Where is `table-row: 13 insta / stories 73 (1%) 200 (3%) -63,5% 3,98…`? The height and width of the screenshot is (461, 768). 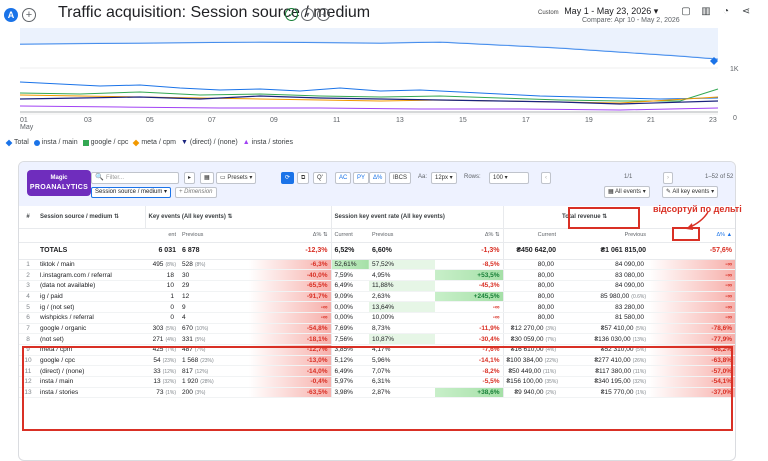 table-row: 13 insta / stories 73 (1%) 200 (3%) -63,5% 3,98… is located at coordinates (377, 393).